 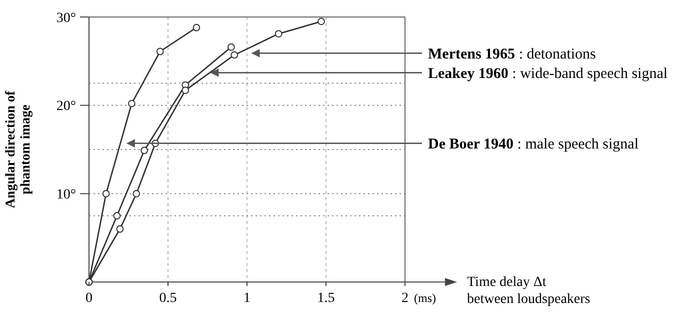 What do you see at coordinates (66, 106) in the screenshot?
I see `y-tick-label: 20°` at bounding box center [66, 106].